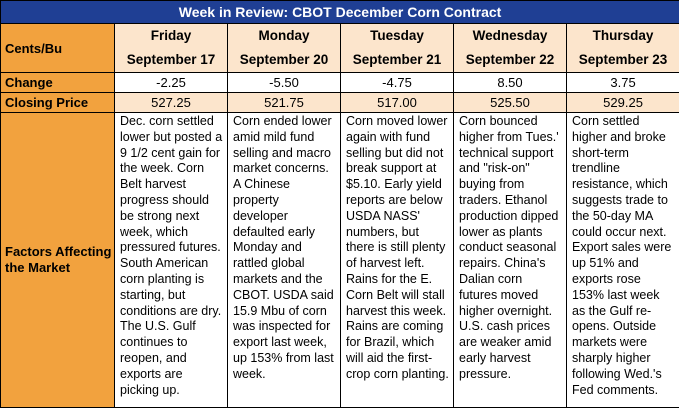 The image size is (679, 410). What do you see at coordinates (510, 35) in the screenshot?
I see `day-name: Wednesday` at bounding box center [510, 35].